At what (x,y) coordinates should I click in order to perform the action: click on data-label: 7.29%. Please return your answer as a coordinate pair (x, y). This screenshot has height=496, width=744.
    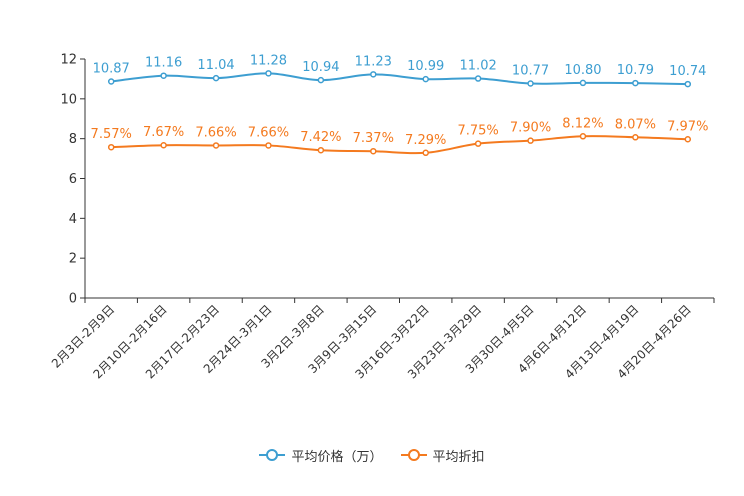
    Looking at the image, I should click on (425, 140).